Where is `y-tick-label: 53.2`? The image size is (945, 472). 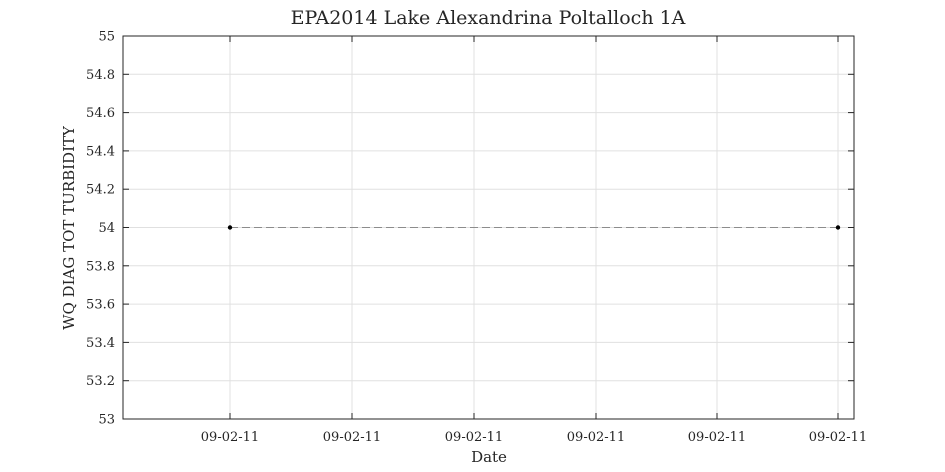 y-tick-label: 53.2 is located at coordinates (100, 381).